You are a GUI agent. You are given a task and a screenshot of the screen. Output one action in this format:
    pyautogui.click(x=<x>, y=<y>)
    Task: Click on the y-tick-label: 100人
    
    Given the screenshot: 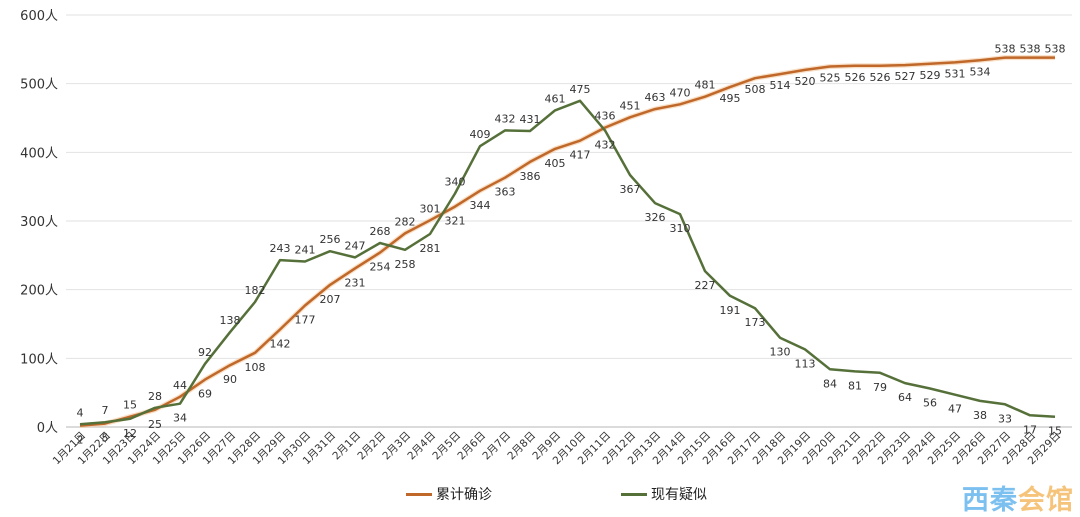 What is the action you would take?
    pyautogui.click(x=39, y=359)
    